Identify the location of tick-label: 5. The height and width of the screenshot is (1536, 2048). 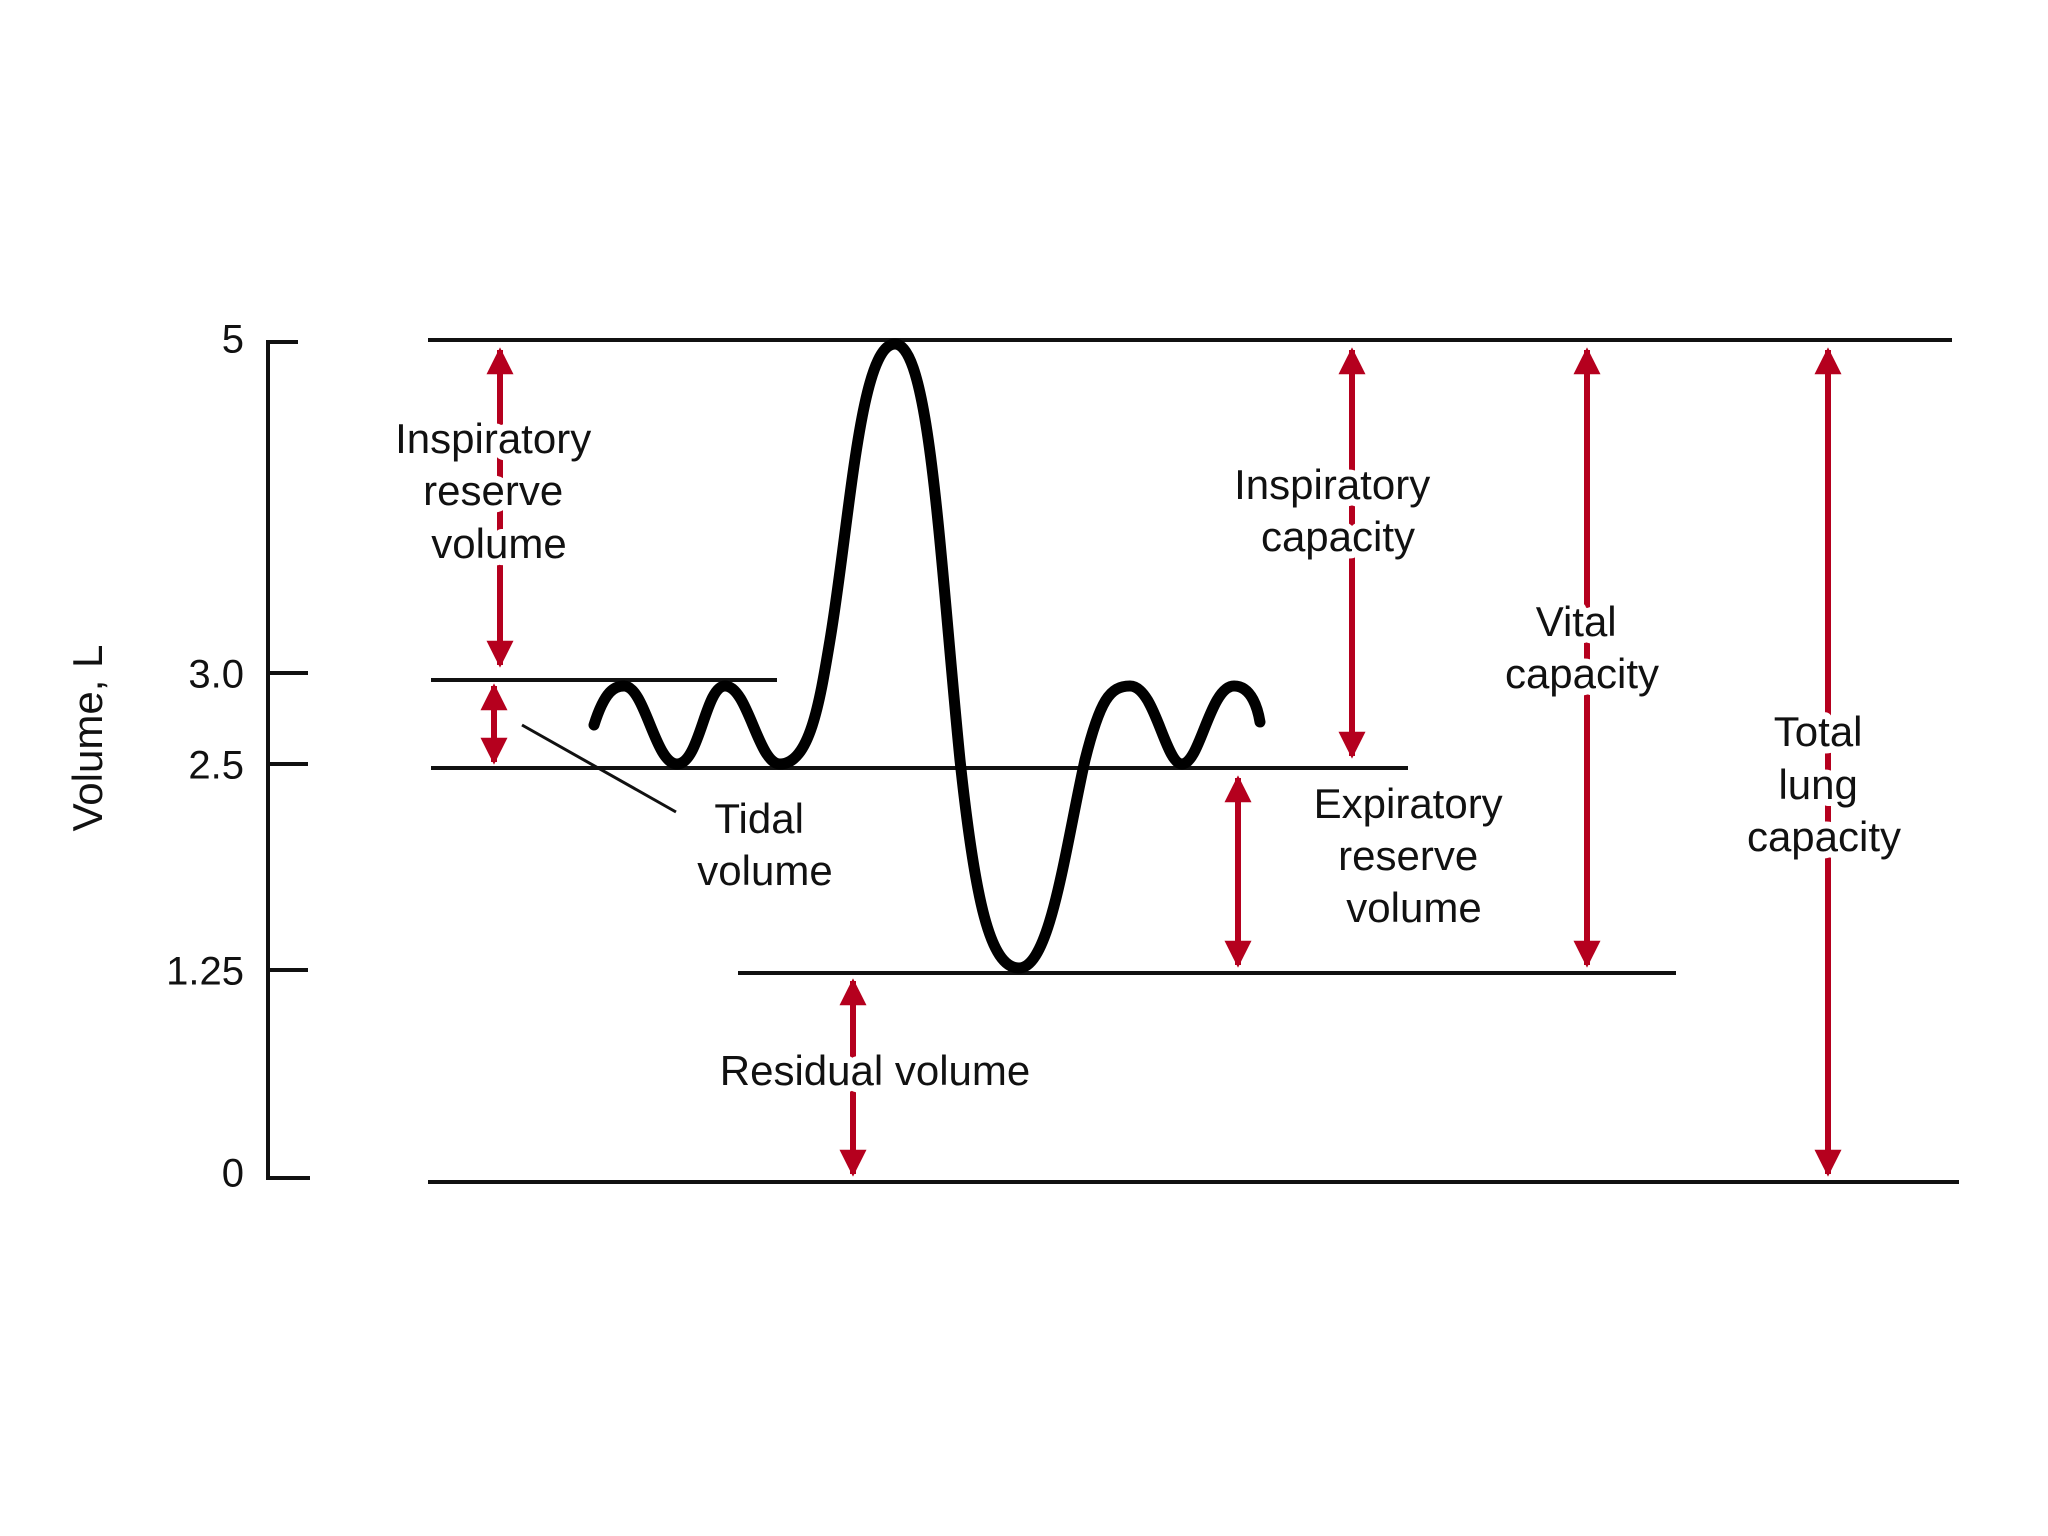
(233, 340).